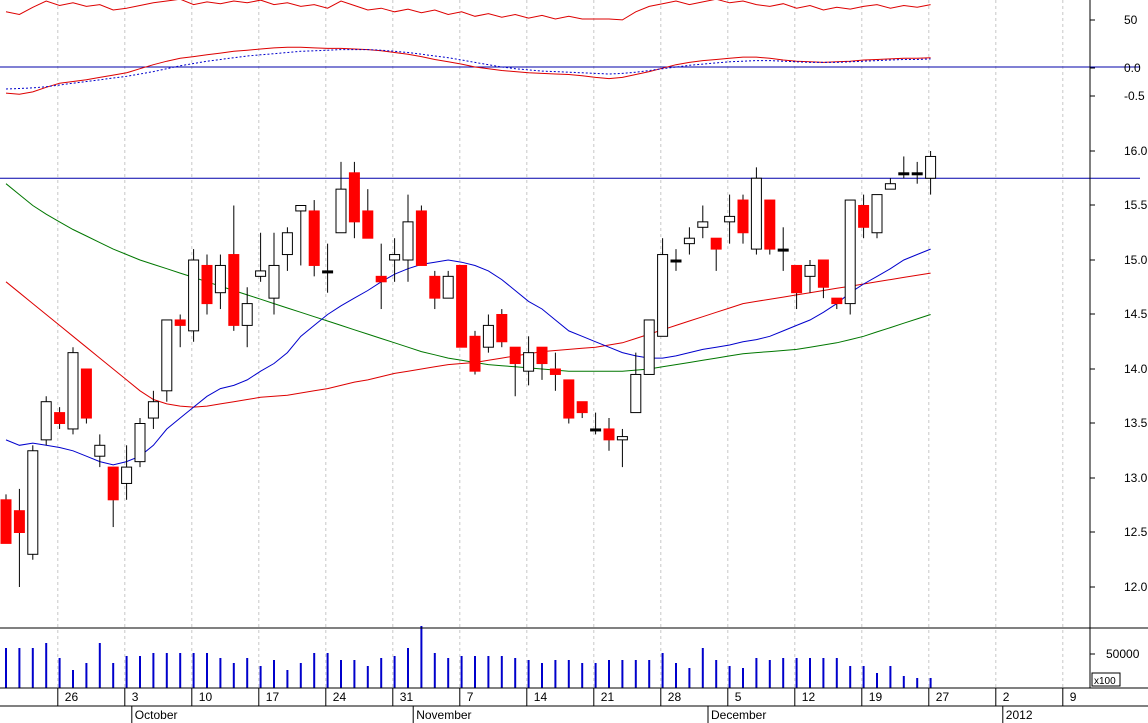  What do you see at coordinates (1132, 68) in the screenshot?
I see `indicator-tick-label: 0.0` at bounding box center [1132, 68].